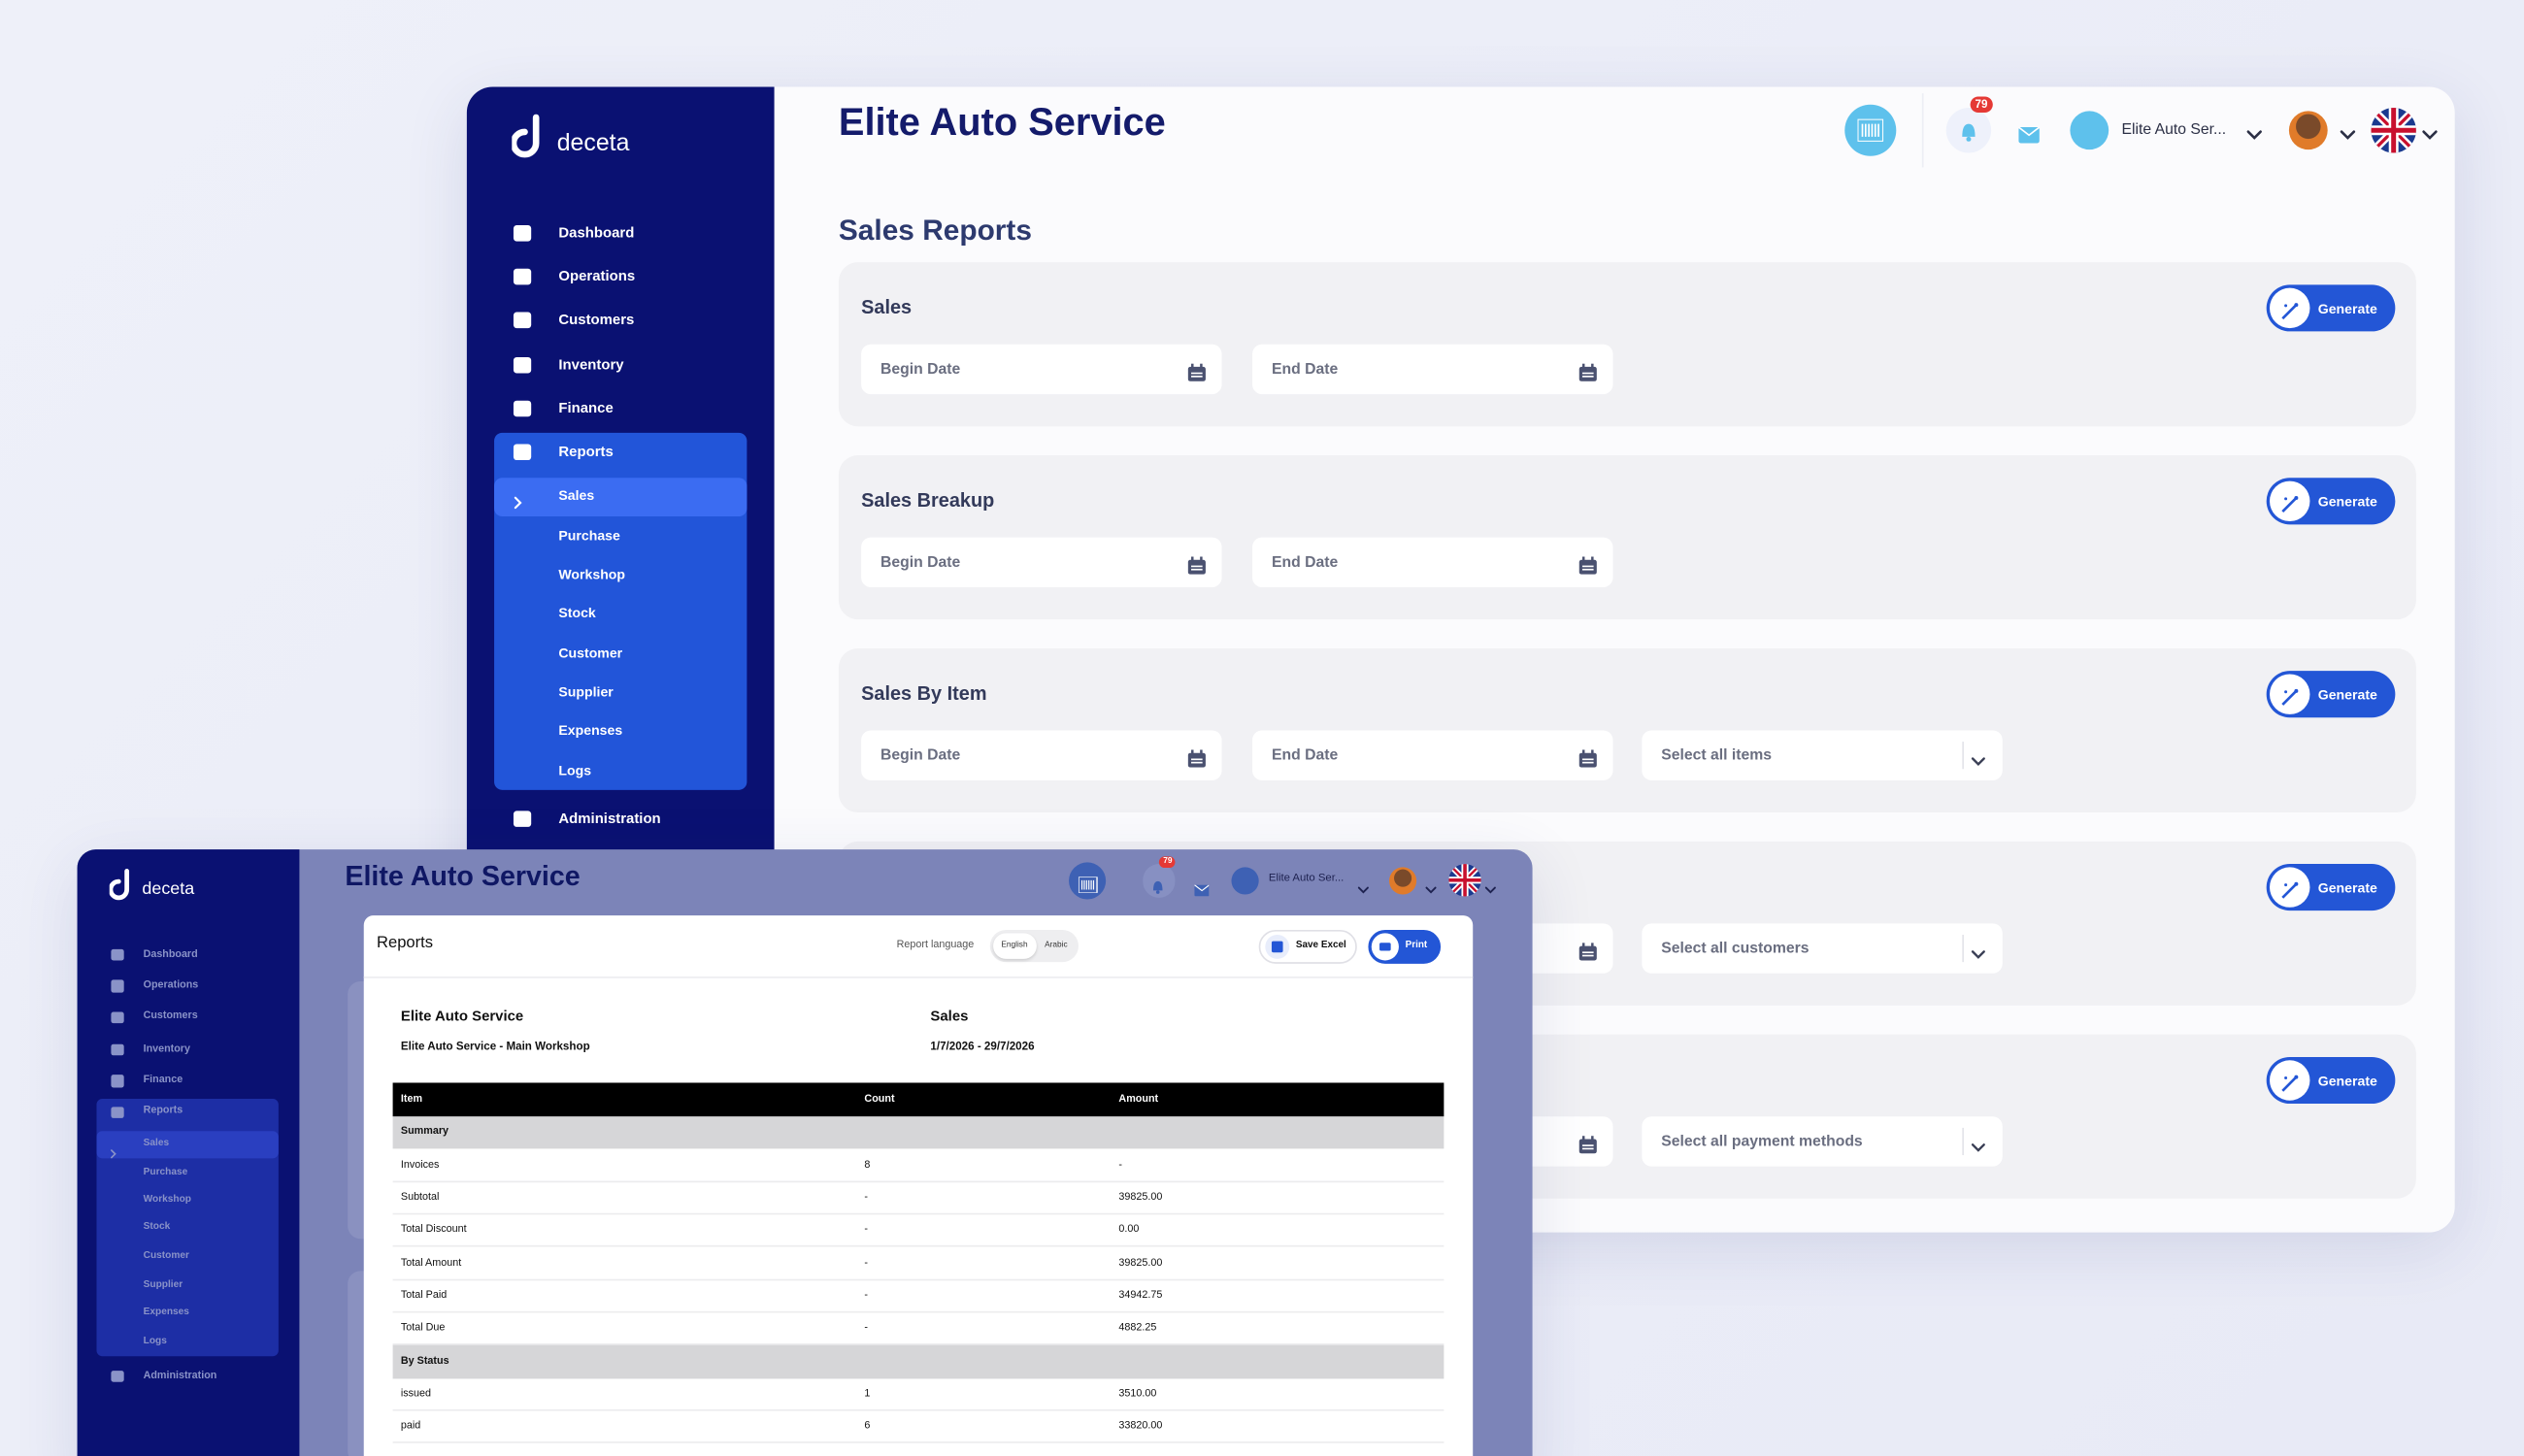 The height and width of the screenshot is (1456, 2524). I want to click on print-label: Print, so click(1416, 946).